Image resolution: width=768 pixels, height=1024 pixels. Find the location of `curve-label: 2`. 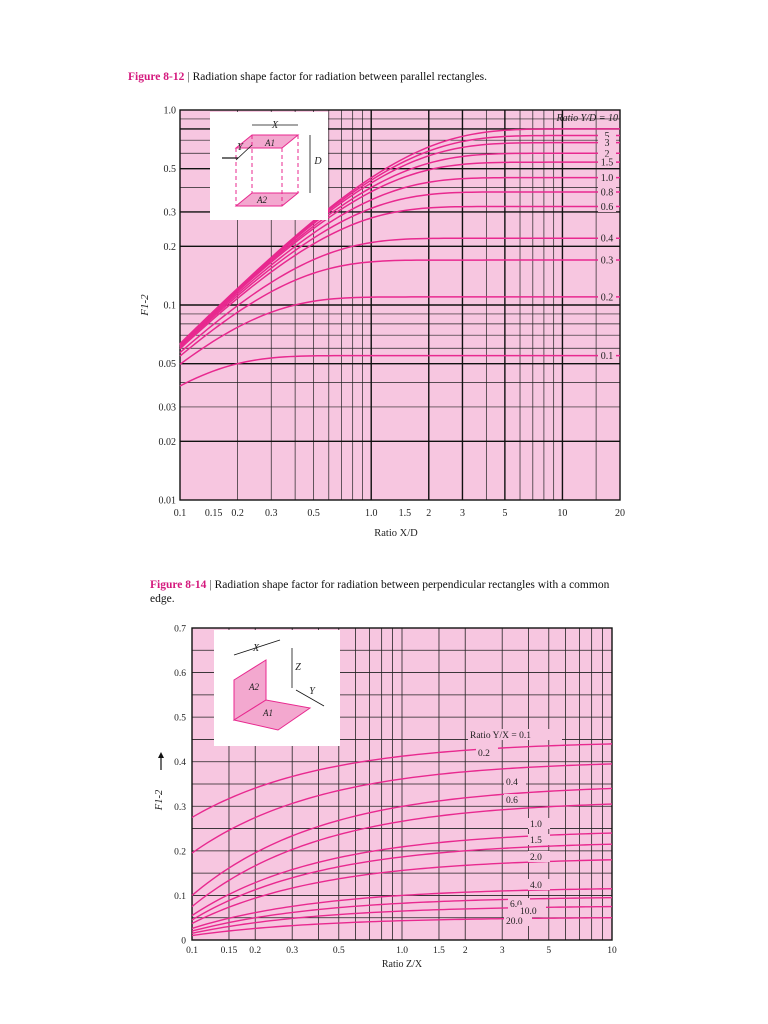

curve-label: 2 is located at coordinates (607, 154).